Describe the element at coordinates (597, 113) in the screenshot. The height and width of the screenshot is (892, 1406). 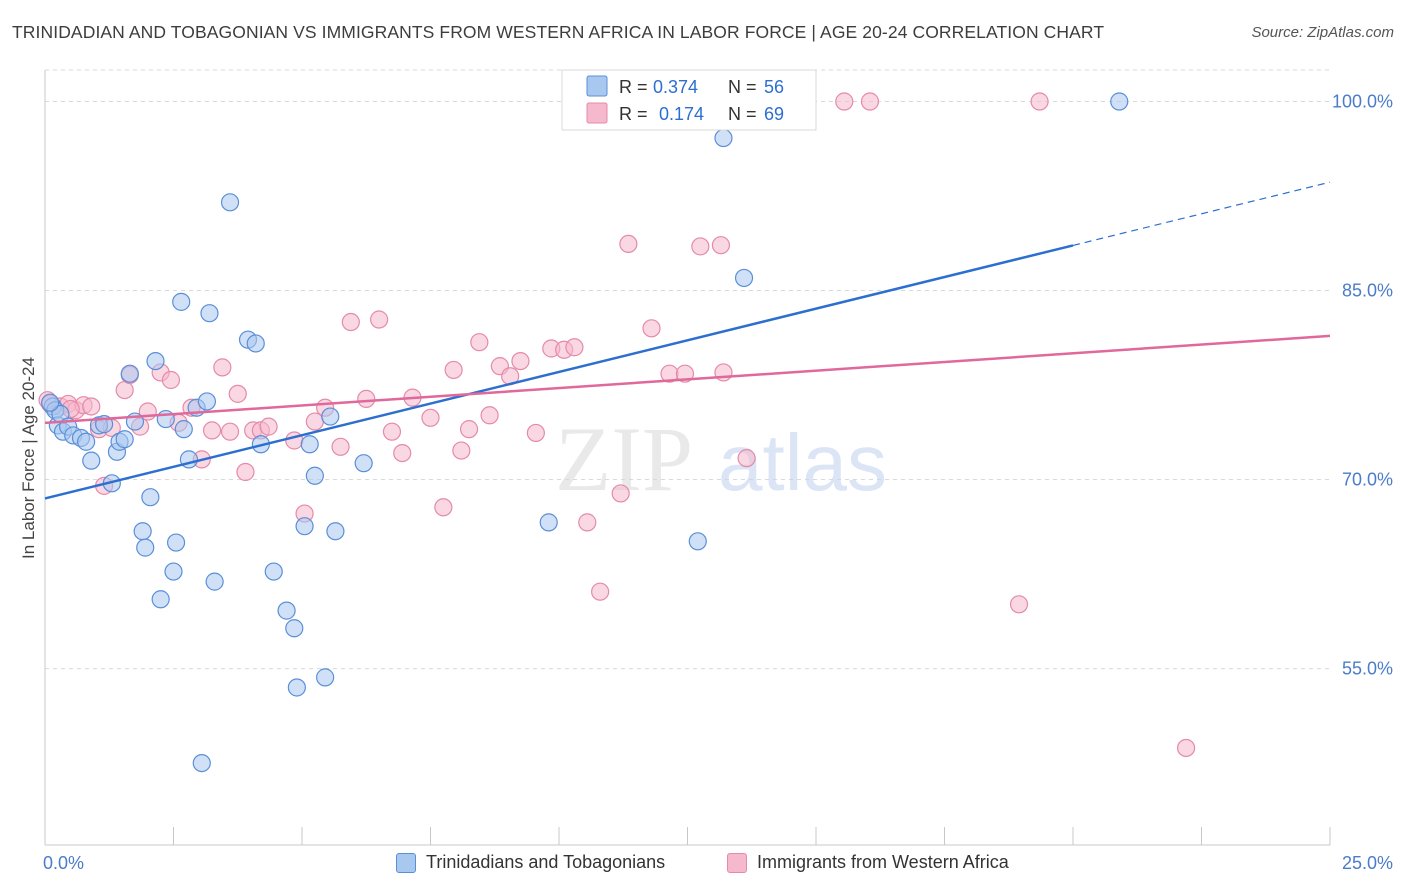
I see `legend-swatch-pink` at that location.